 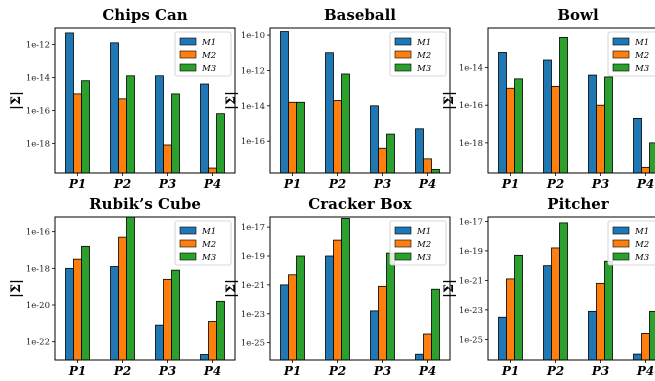 I want to click on y-tick-label: 1e-22, so click(x=38, y=343).